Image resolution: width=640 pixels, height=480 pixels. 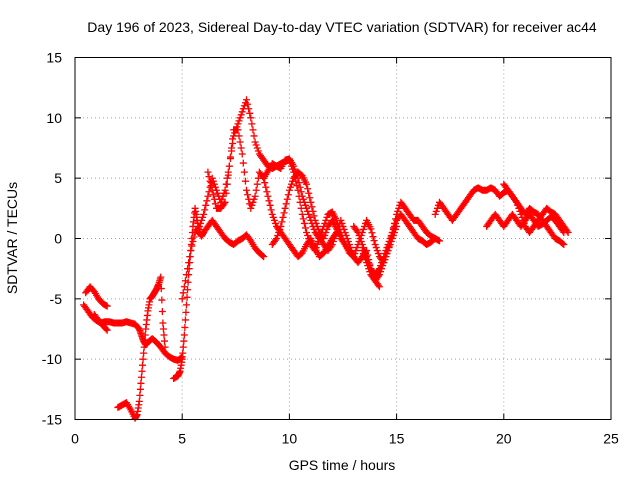 What do you see at coordinates (52, 420) in the screenshot?
I see `y-tick-label: -15` at bounding box center [52, 420].